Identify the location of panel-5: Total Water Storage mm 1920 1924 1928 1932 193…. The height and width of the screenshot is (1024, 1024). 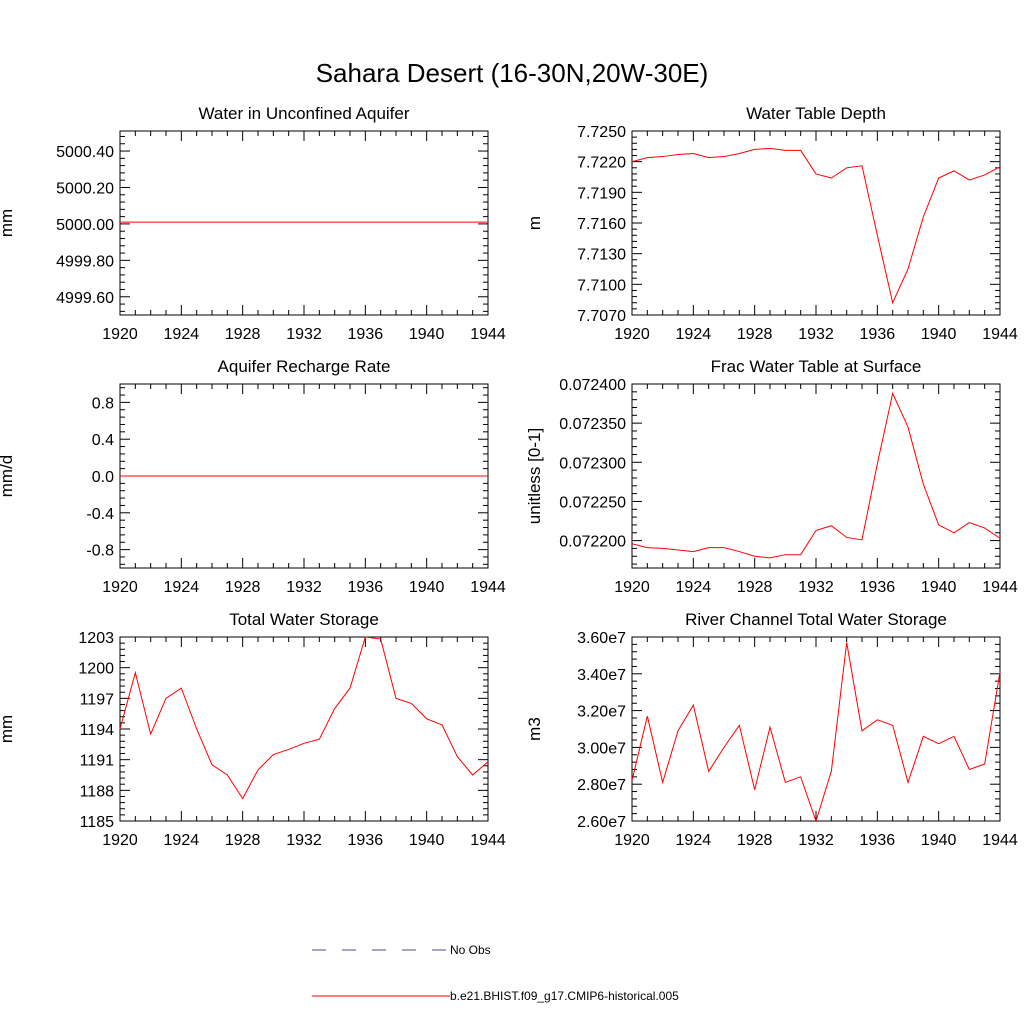
(253, 729).